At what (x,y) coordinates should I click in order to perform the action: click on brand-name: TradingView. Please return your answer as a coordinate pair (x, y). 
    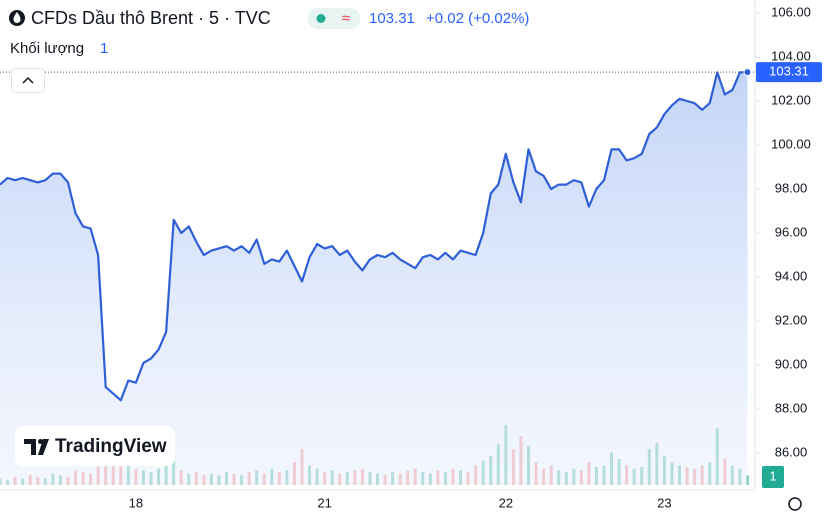
    Looking at the image, I should click on (111, 446).